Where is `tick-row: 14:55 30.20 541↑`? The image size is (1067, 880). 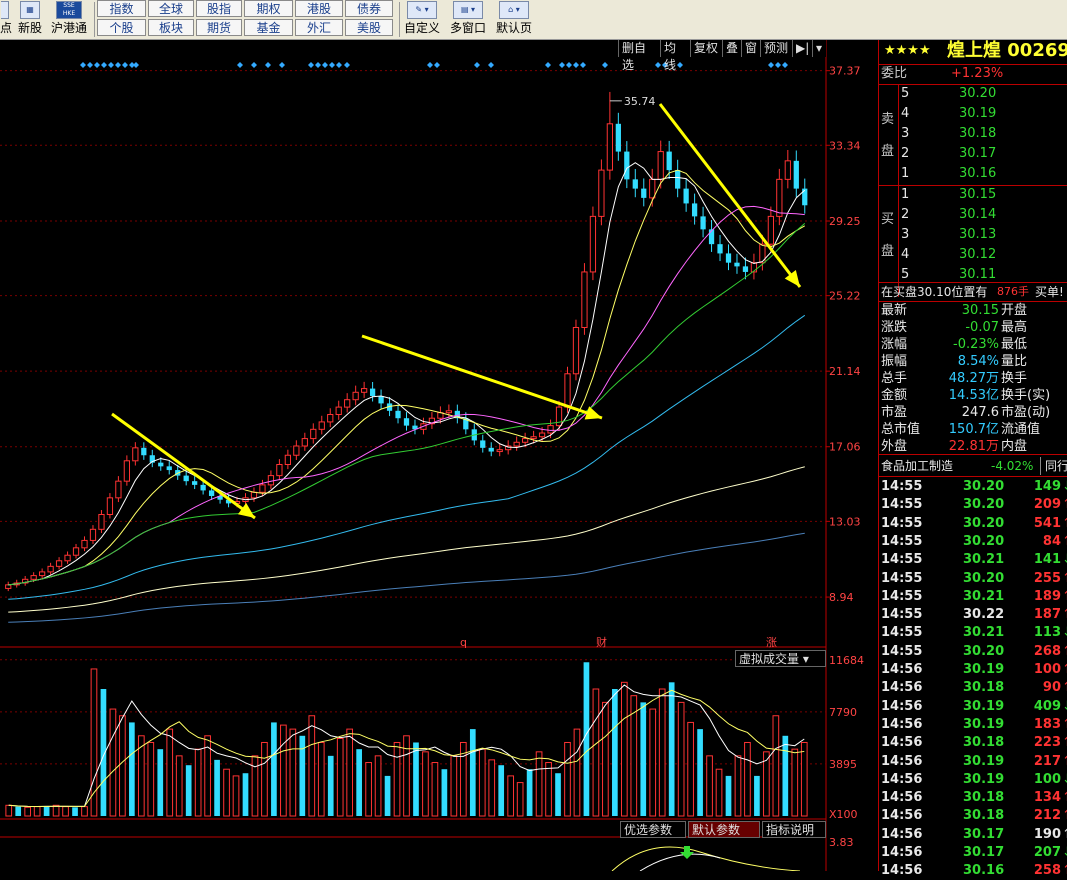
tick-row: 14:55 30.20 541↑ is located at coordinates (973, 524).